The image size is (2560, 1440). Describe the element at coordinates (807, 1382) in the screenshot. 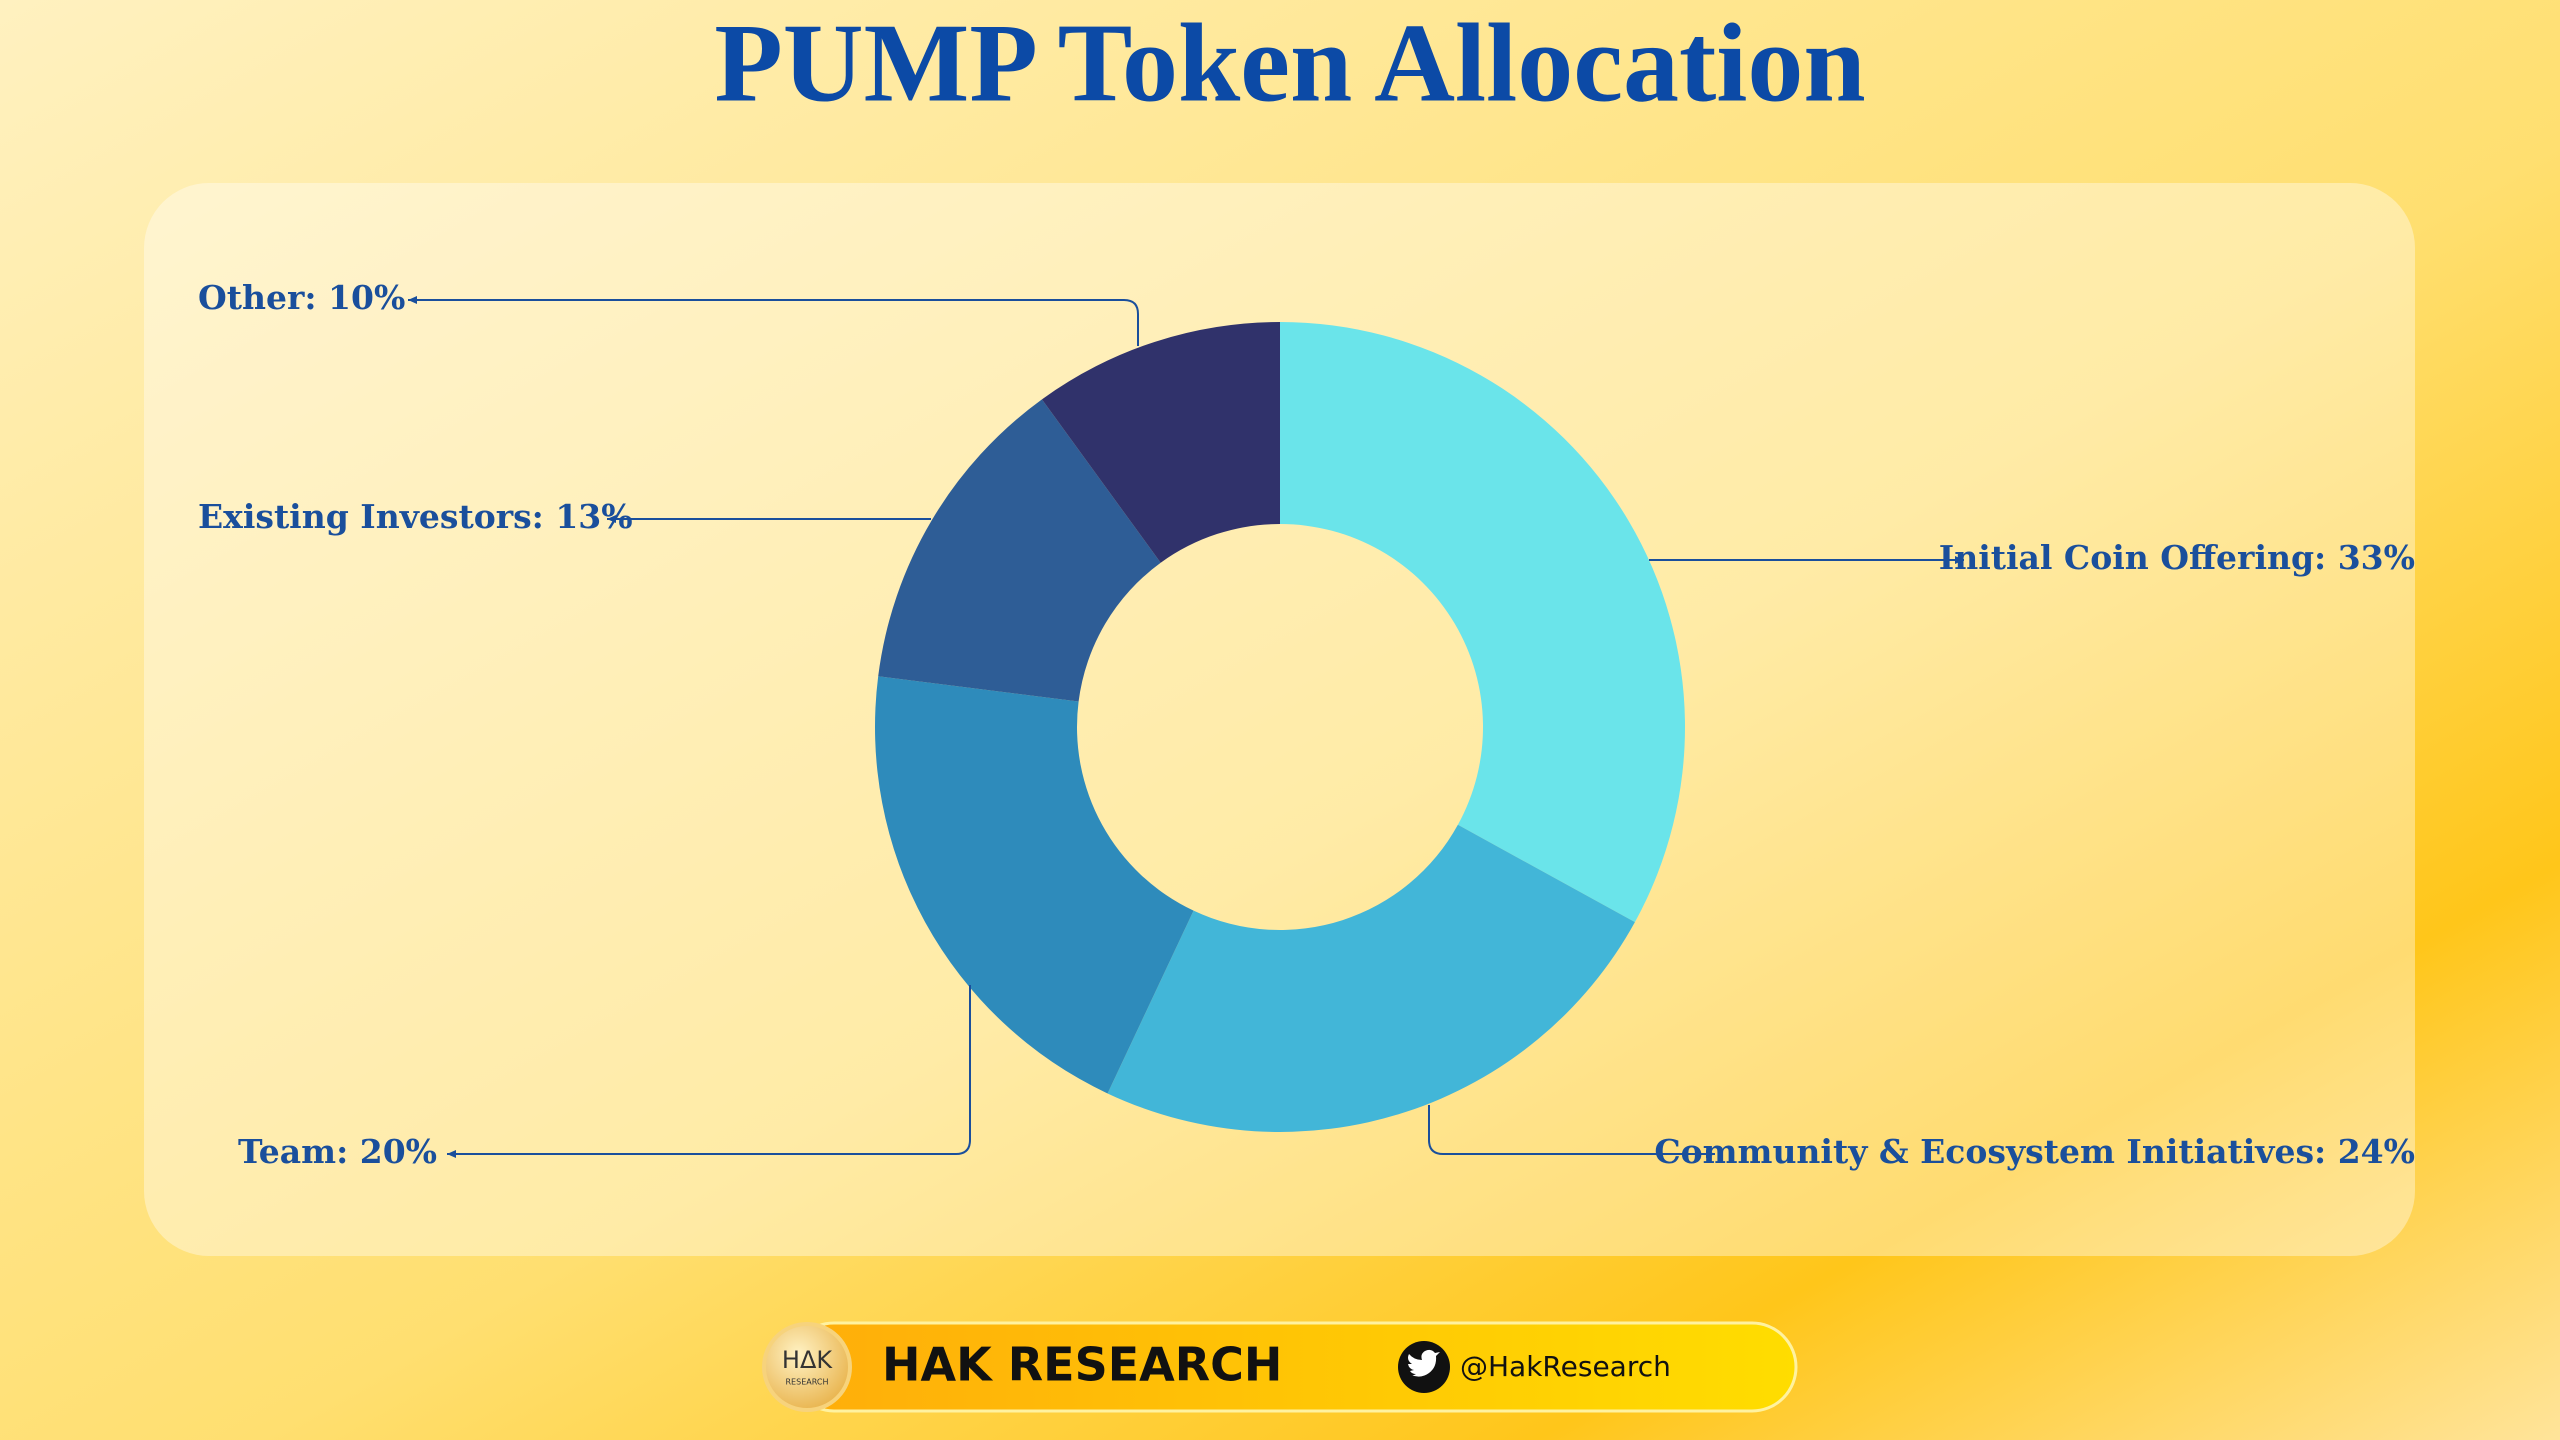

I see `logo-subtext: RESEARCH` at that location.